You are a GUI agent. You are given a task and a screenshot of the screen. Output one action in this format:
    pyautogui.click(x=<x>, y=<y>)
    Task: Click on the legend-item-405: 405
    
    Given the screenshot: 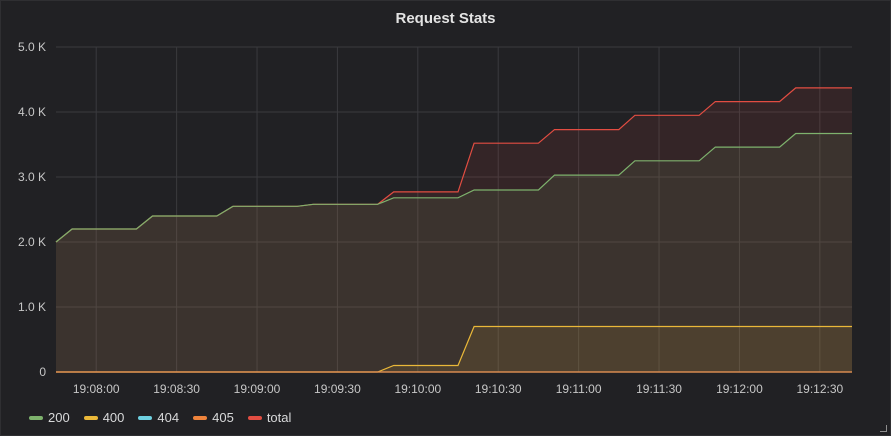 What is the action you would take?
    pyautogui.click(x=213, y=417)
    